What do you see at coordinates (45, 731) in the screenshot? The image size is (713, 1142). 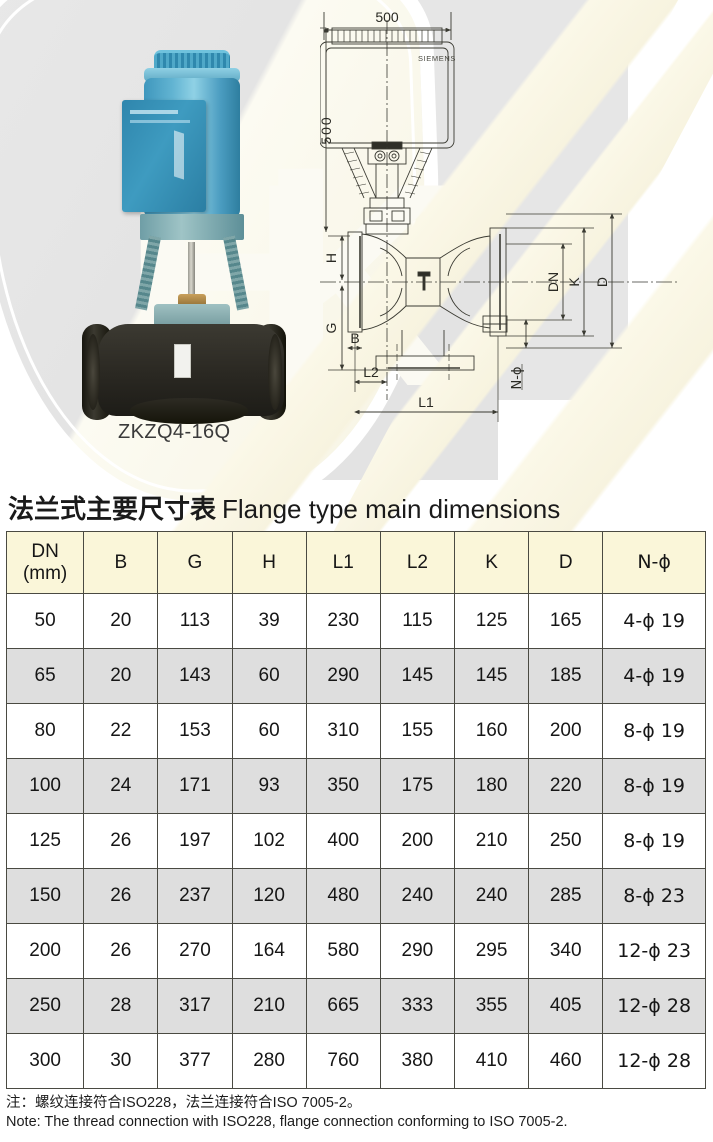 I see `table-cell: 80` at bounding box center [45, 731].